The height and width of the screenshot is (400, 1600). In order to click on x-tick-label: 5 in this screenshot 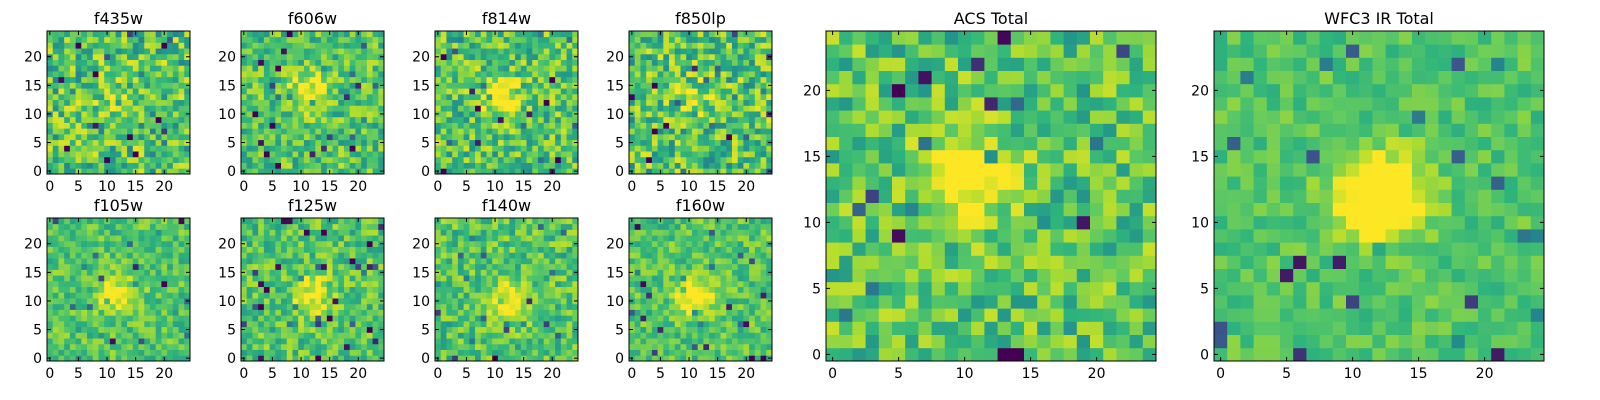, I will do `click(78, 374)`.